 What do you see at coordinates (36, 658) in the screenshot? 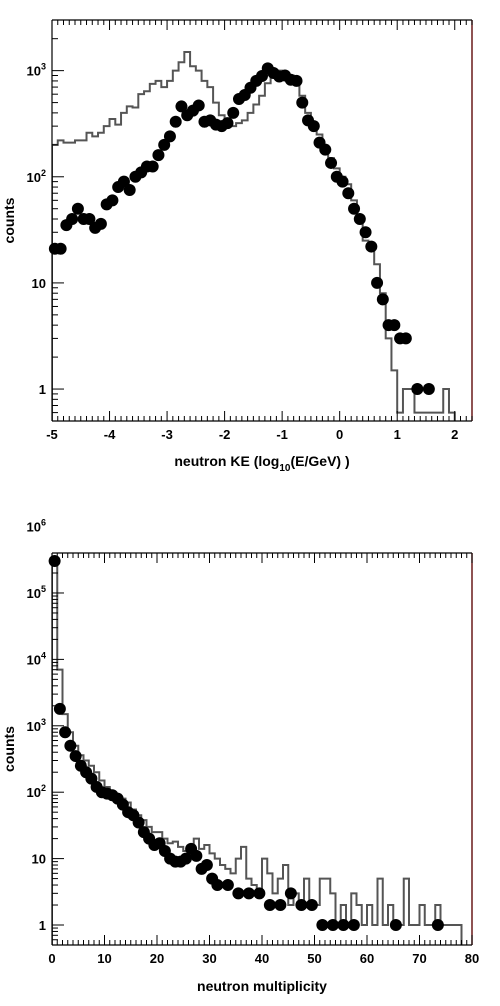
I see `y-tick-label: 10⁴` at bounding box center [36, 658].